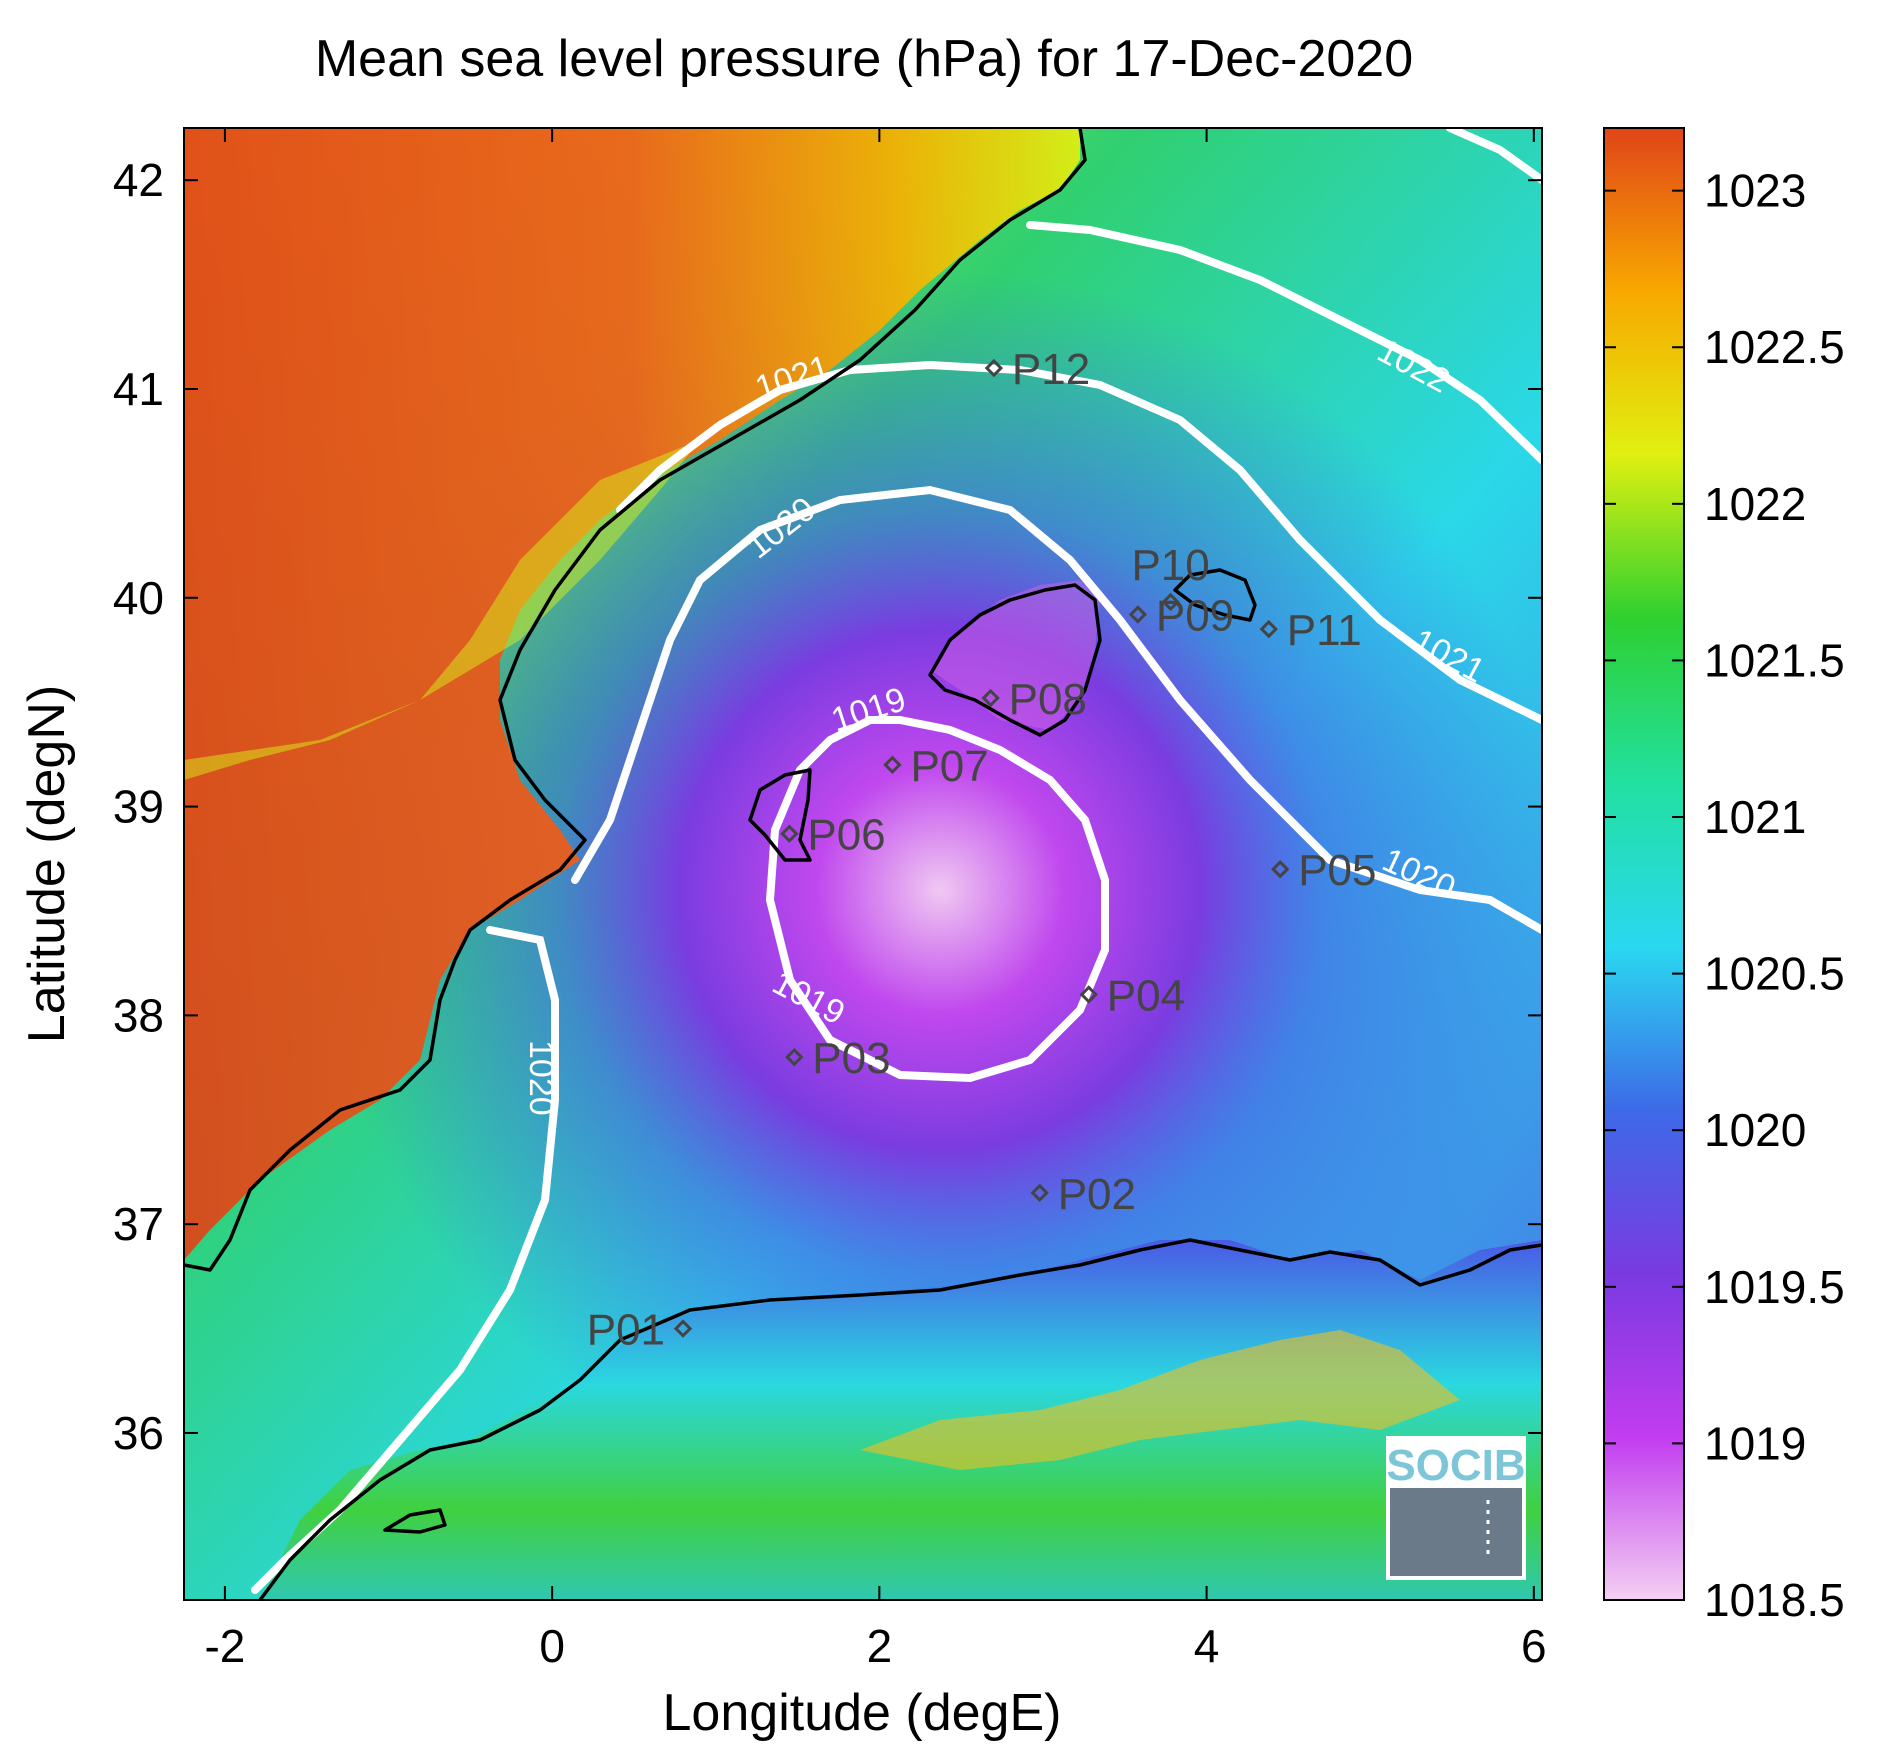 The image size is (1904, 1758). I want to click on station-p04: P04, so click(1132, 995).